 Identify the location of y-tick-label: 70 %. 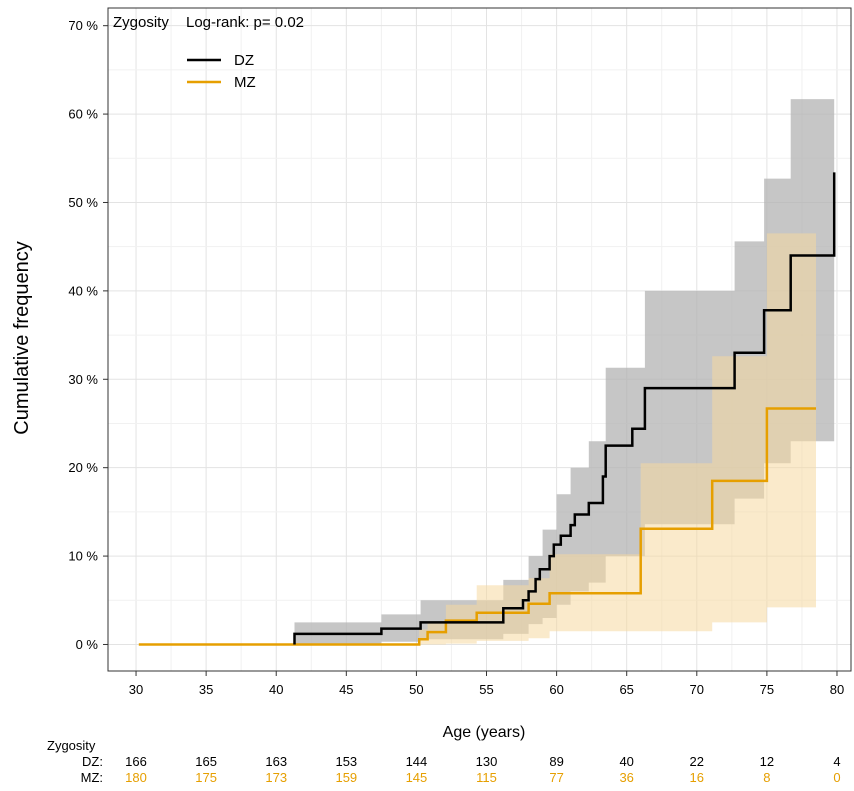
(83, 25).